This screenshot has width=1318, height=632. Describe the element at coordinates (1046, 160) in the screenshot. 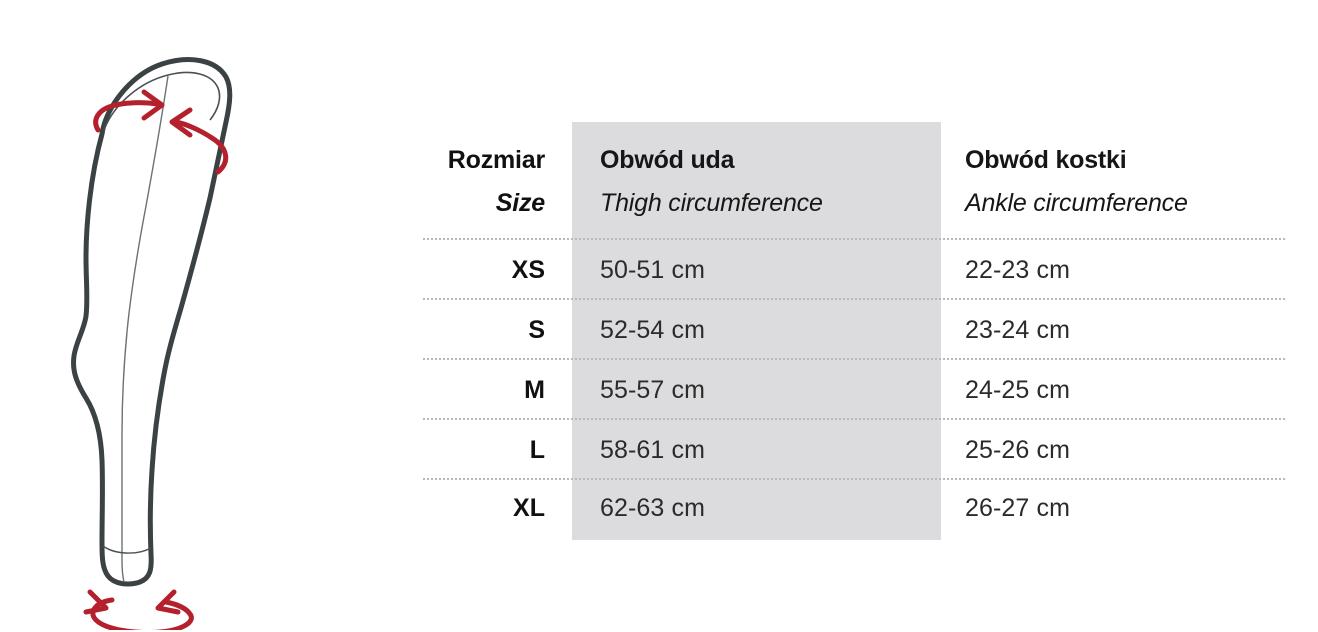

I see `column-header-ankle-pl: Obwód kostki` at that location.